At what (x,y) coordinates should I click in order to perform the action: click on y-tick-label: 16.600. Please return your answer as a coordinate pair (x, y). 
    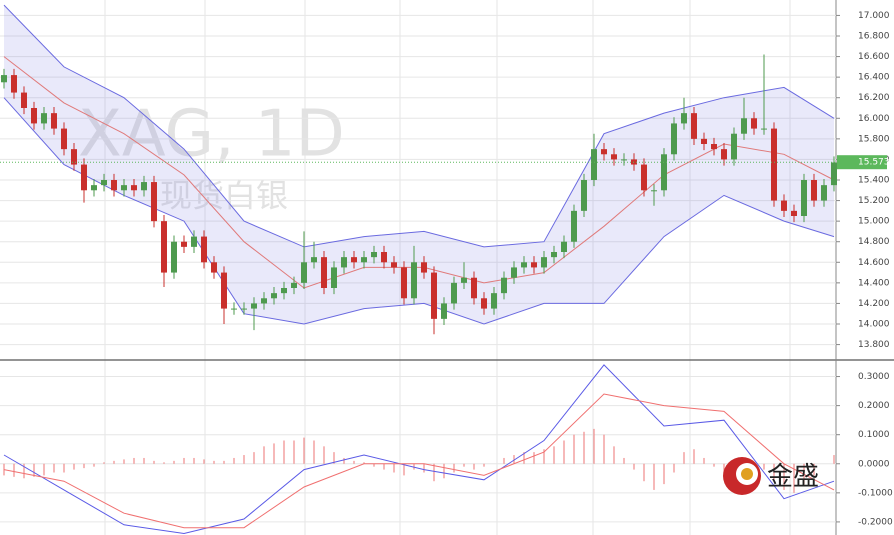
    Looking at the image, I should click on (874, 57).